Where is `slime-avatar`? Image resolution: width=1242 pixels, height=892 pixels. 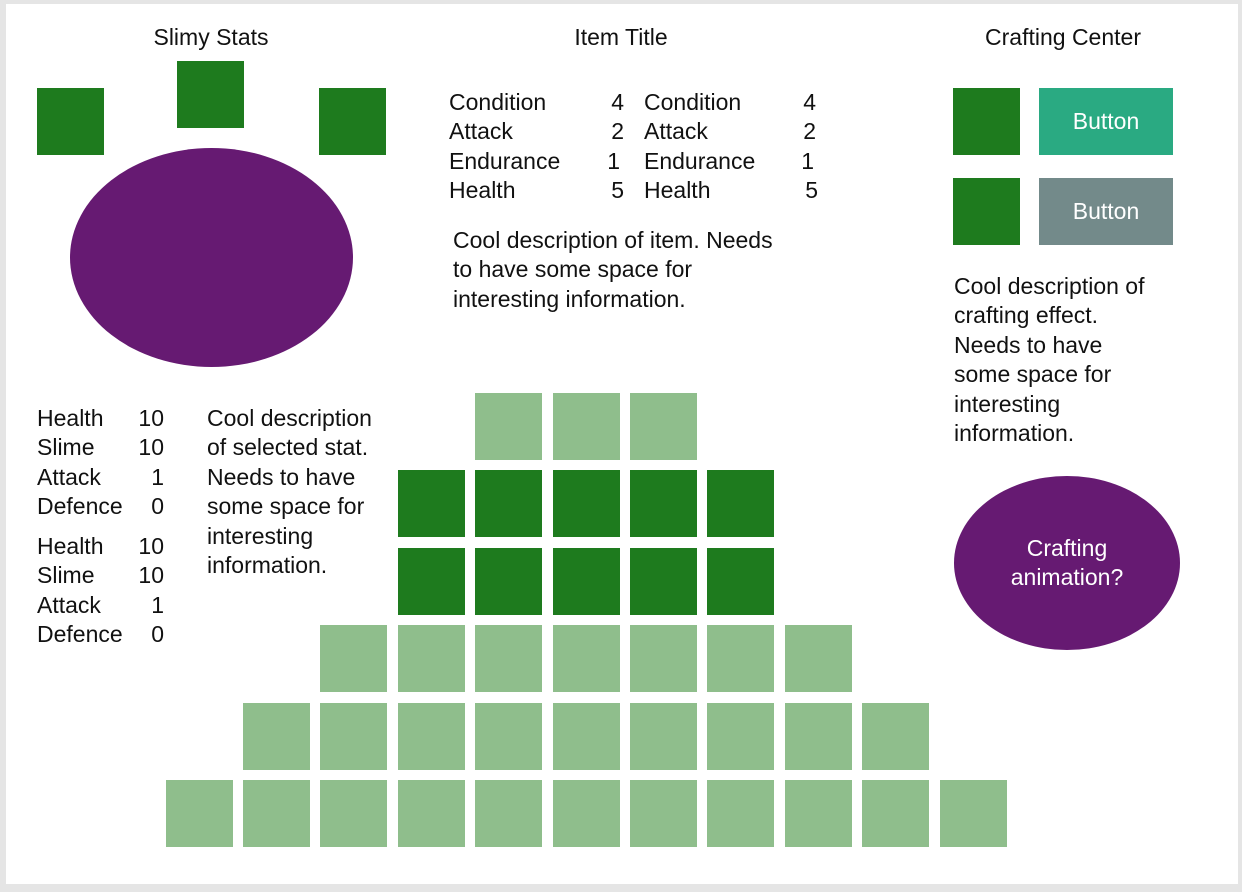
slime-avatar is located at coordinates (211, 257).